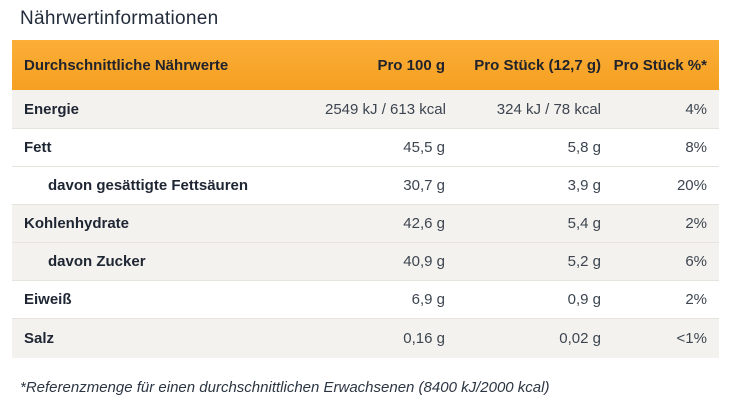 This screenshot has width=738, height=407. What do you see at coordinates (580, 338) in the screenshot?
I see `value-per-piece: 0,02 g` at bounding box center [580, 338].